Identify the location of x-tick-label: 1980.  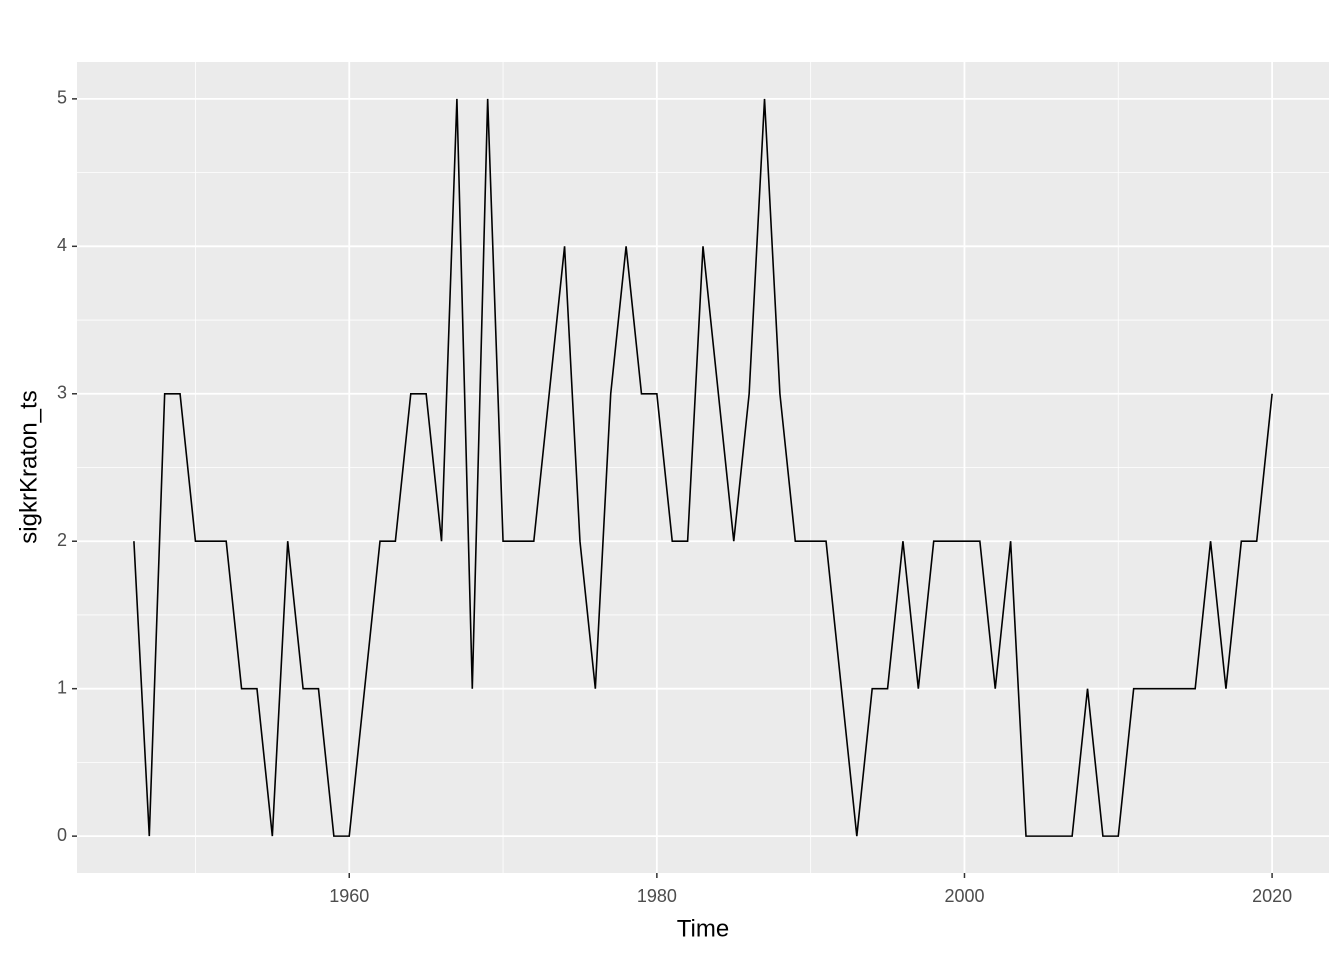
(657, 896).